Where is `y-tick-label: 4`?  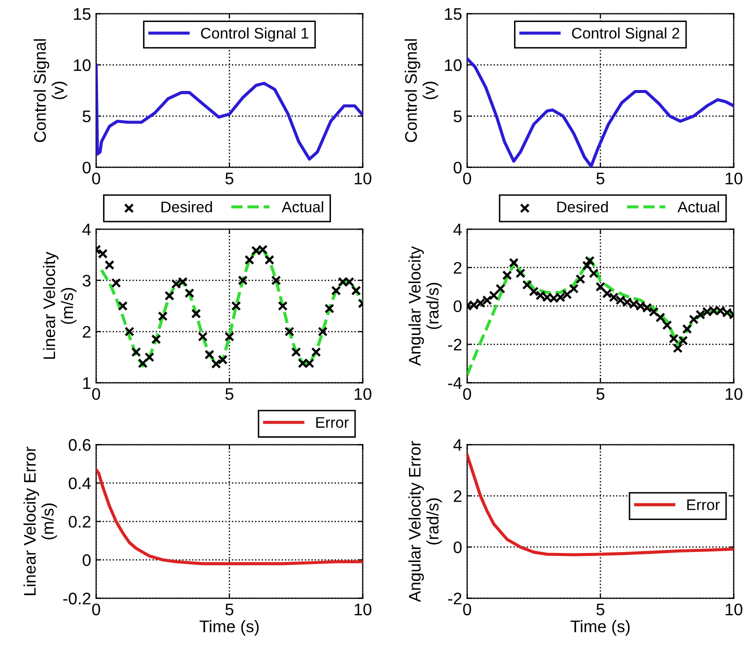
y-tick-label: 4 is located at coordinates (86, 230).